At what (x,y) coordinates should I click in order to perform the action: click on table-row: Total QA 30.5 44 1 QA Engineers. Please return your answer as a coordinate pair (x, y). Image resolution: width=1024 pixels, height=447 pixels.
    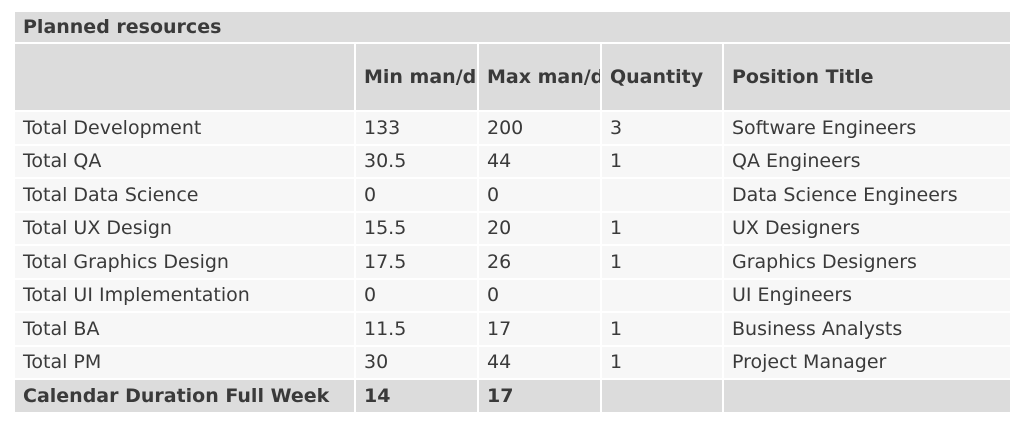
    Looking at the image, I should click on (513, 161).